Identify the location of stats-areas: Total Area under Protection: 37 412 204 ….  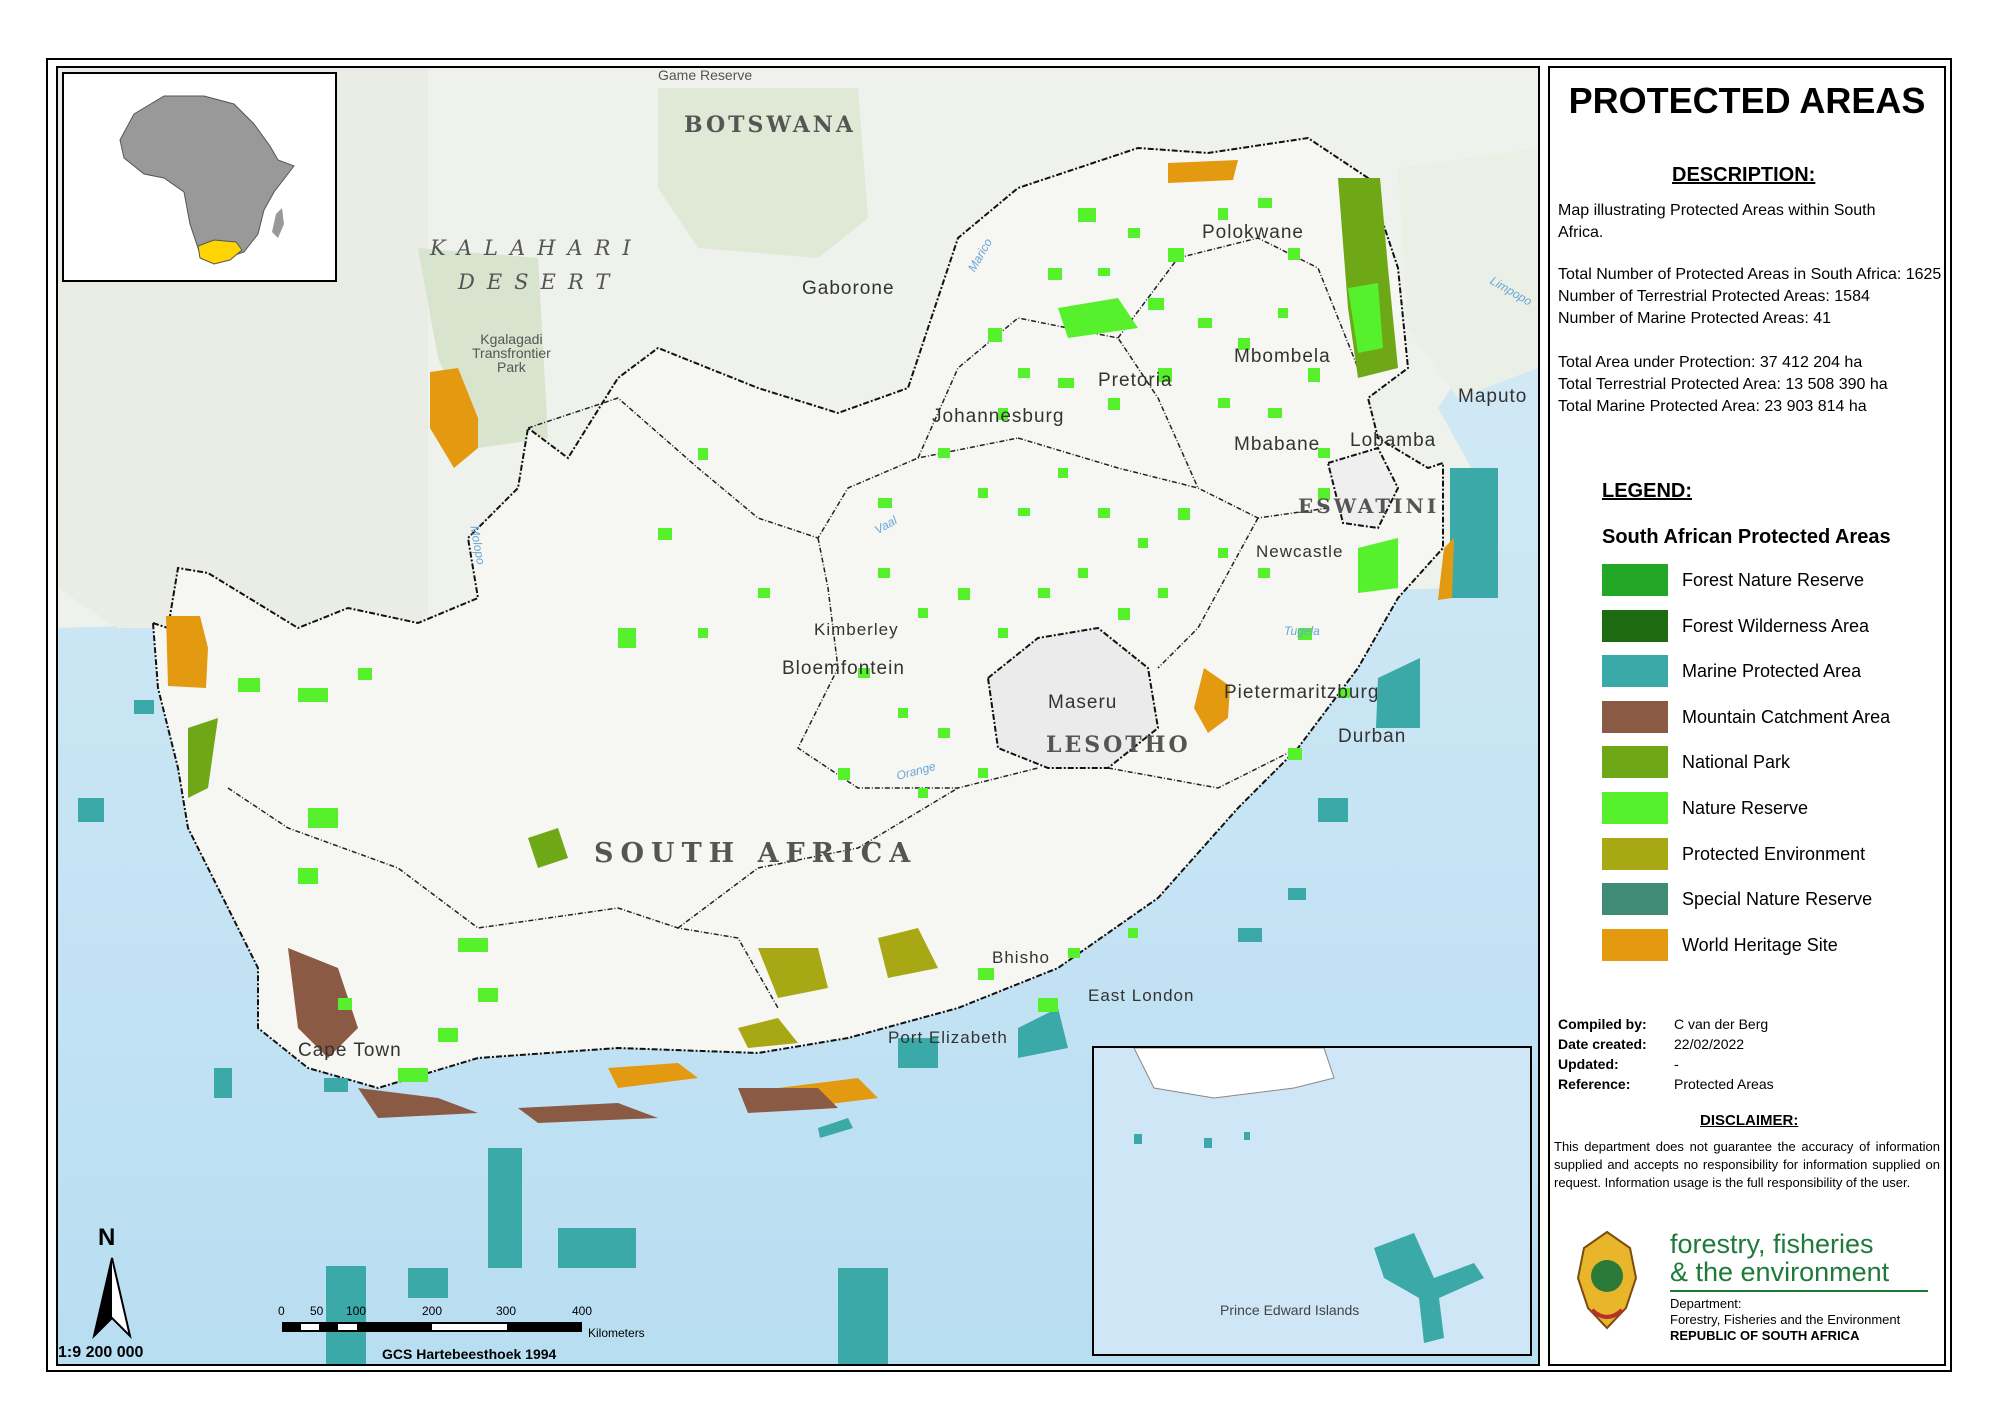
(1723, 385).